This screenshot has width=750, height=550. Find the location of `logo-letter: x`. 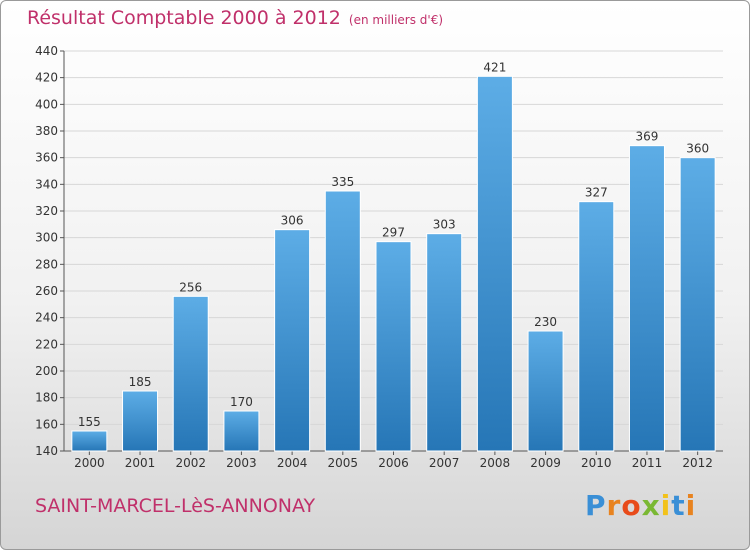

logo-letter: x is located at coordinates (651, 505).